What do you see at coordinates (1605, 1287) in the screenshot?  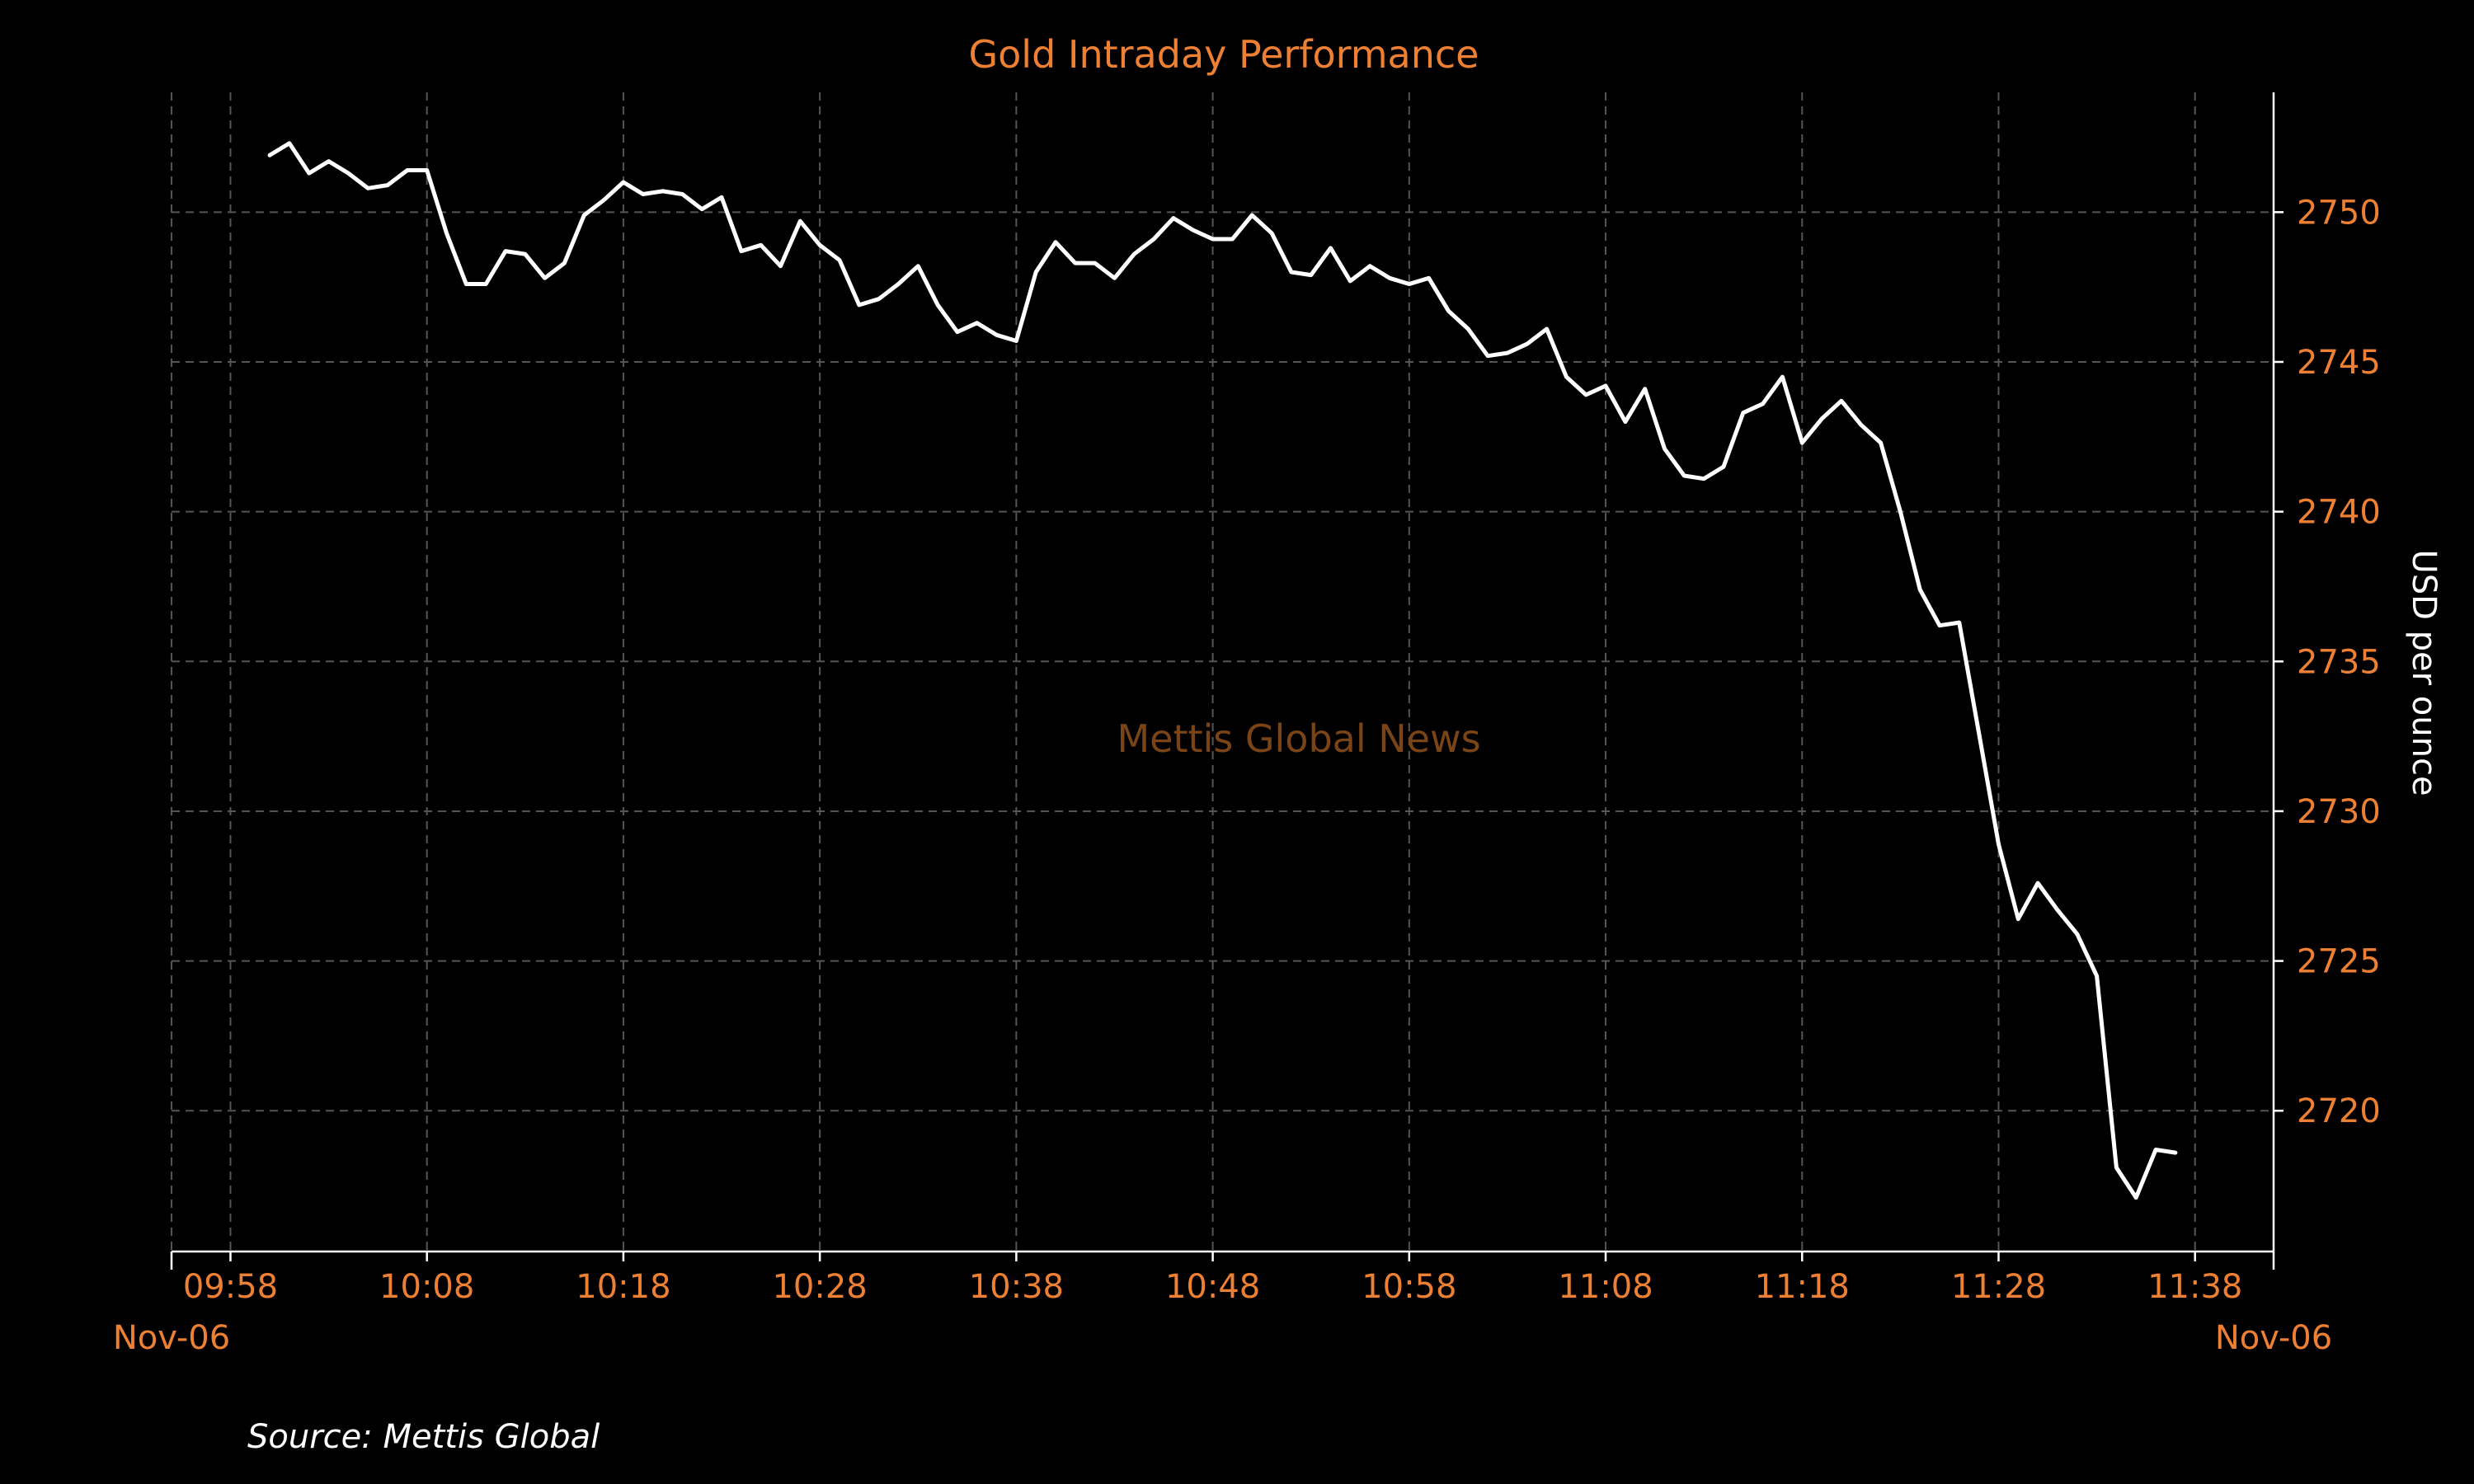 I see `x-tick-label: 11:08` at bounding box center [1605, 1287].